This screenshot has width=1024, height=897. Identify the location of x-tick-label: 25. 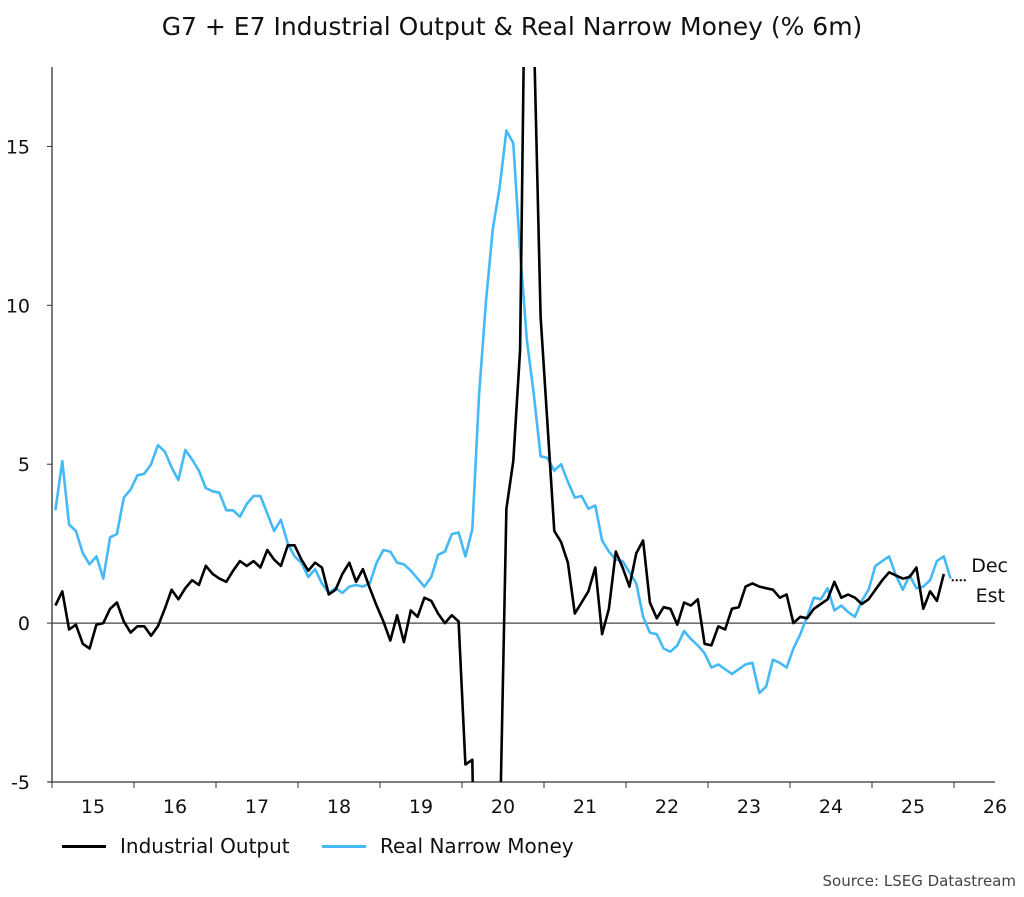
(913, 807).